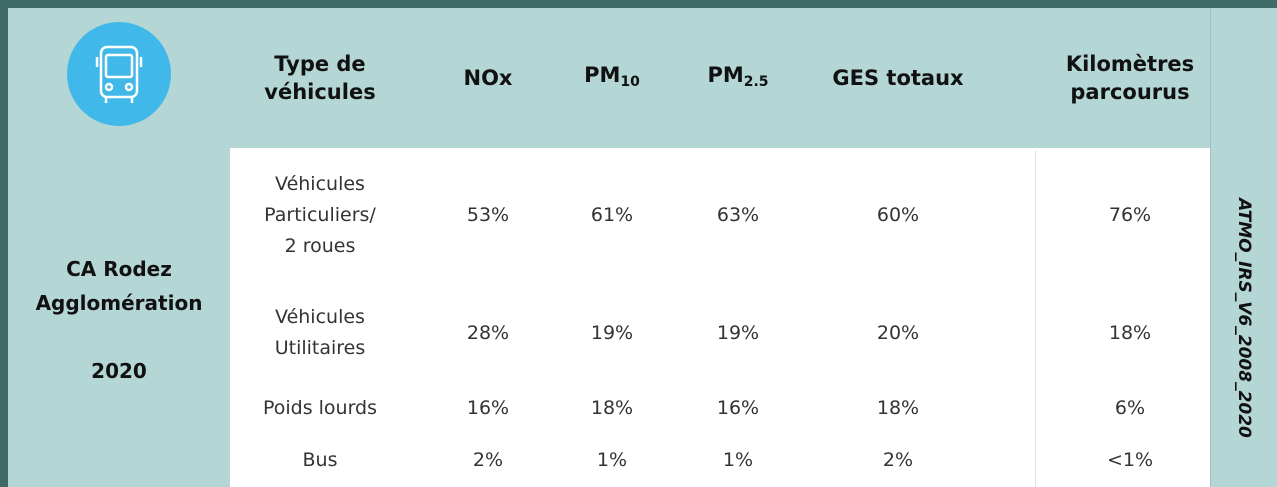  What do you see at coordinates (488, 332) in the screenshot?
I see `table-cell: 28%` at bounding box center [488, 332].